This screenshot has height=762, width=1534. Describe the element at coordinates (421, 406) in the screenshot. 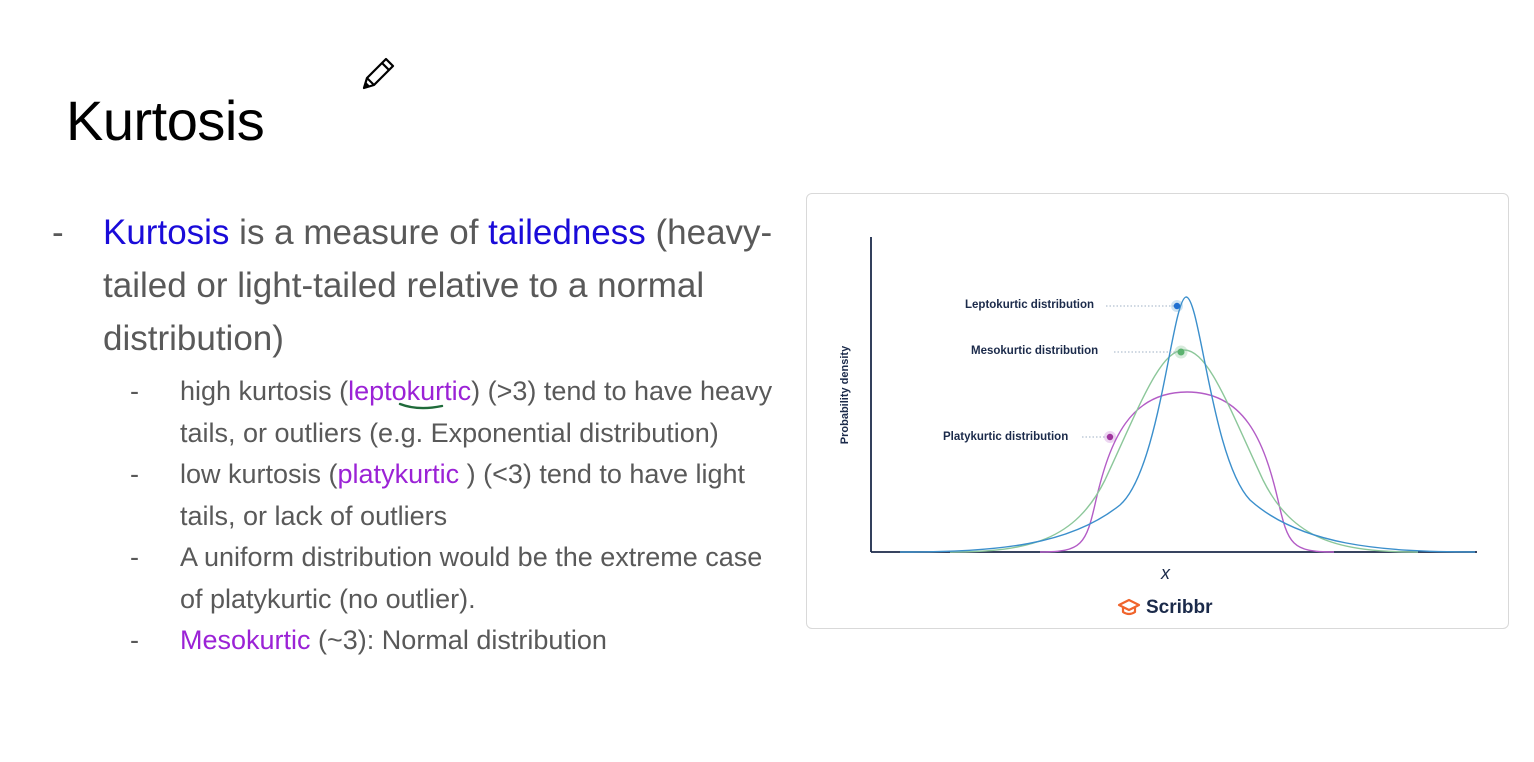

I see `handwritten-underline` at that location.